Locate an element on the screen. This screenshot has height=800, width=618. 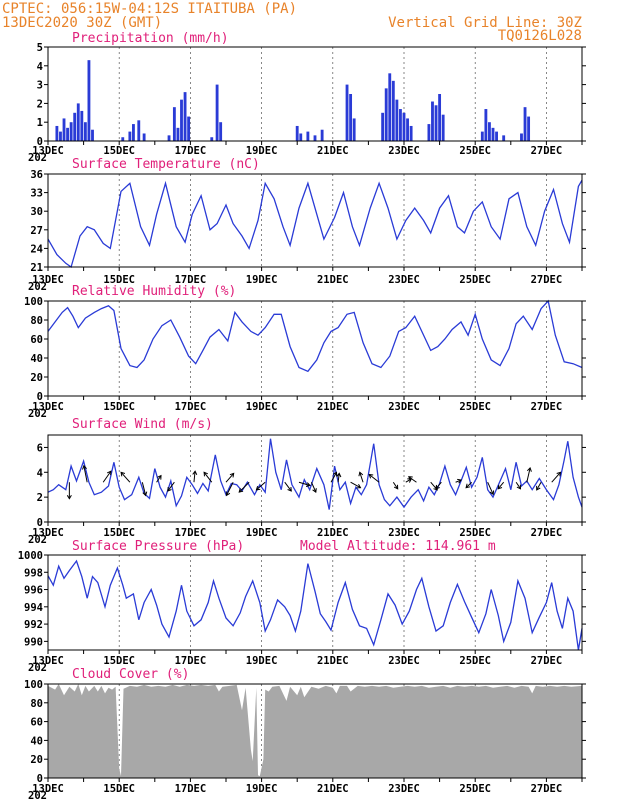
panel-title: Relative Humidity (%) is located at coordinates (154, 291).